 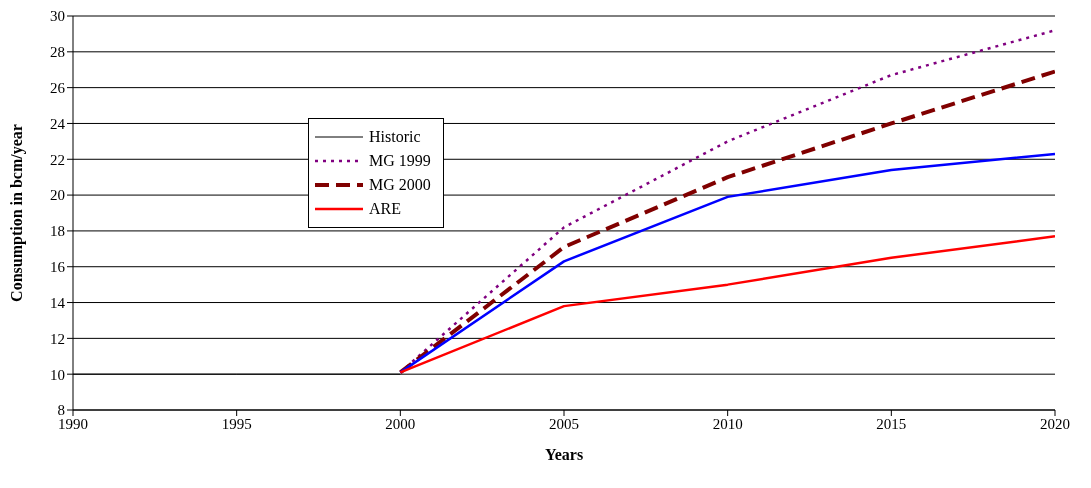 What do you see at coordinates (891, 423) in the screenshot?
I see `x-tick-label: 2015` at bounding box center [891, 423].